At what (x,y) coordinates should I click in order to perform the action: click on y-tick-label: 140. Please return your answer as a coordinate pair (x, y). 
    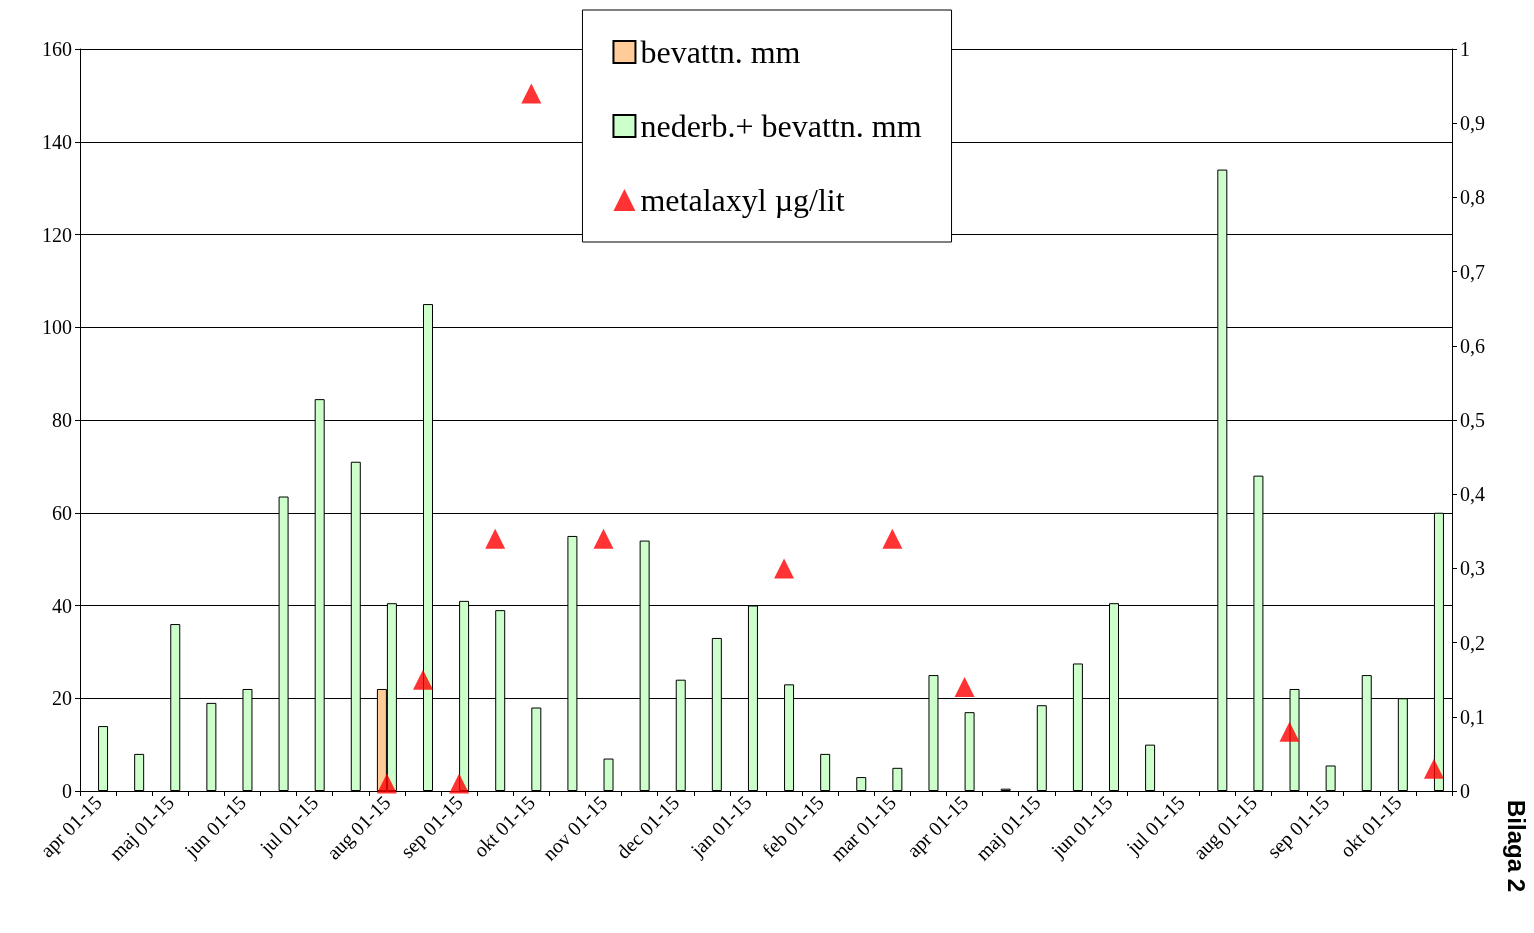
    Looking at the image, I should click on (57, 141).